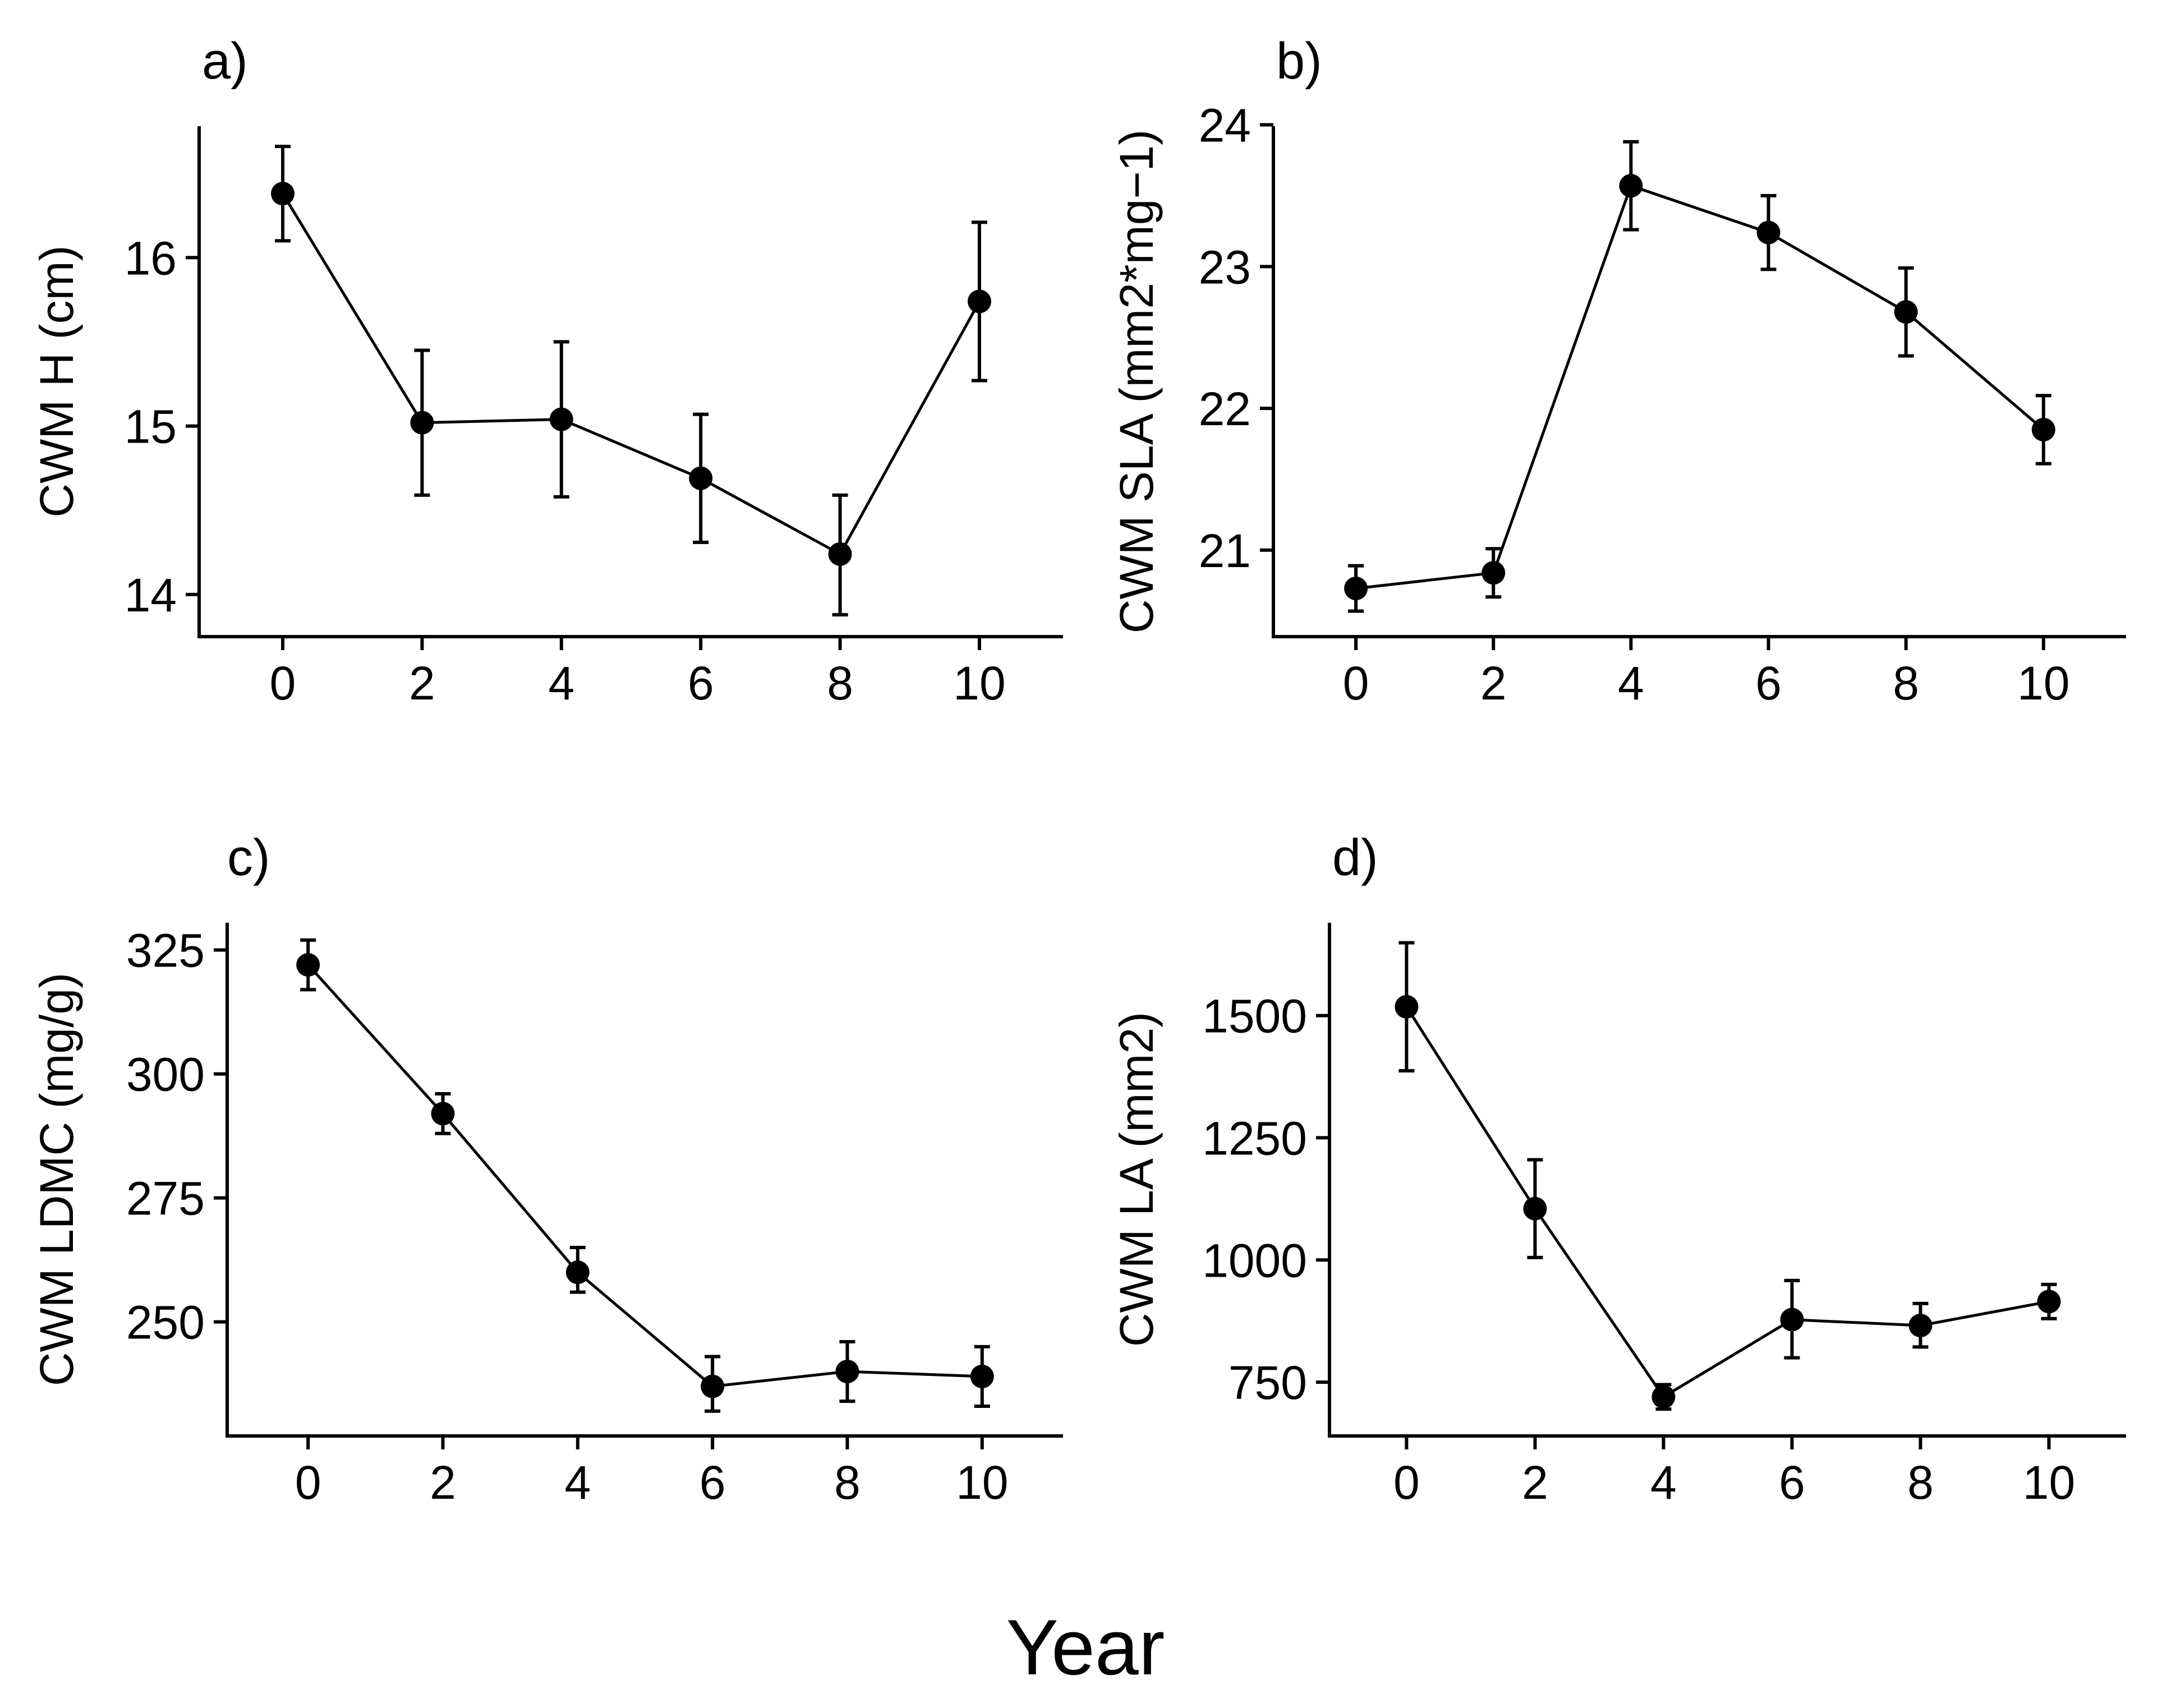 This screenshot has width=2158, height=1708. I want to click on y-tick-label: 250, so click(165, 1322).